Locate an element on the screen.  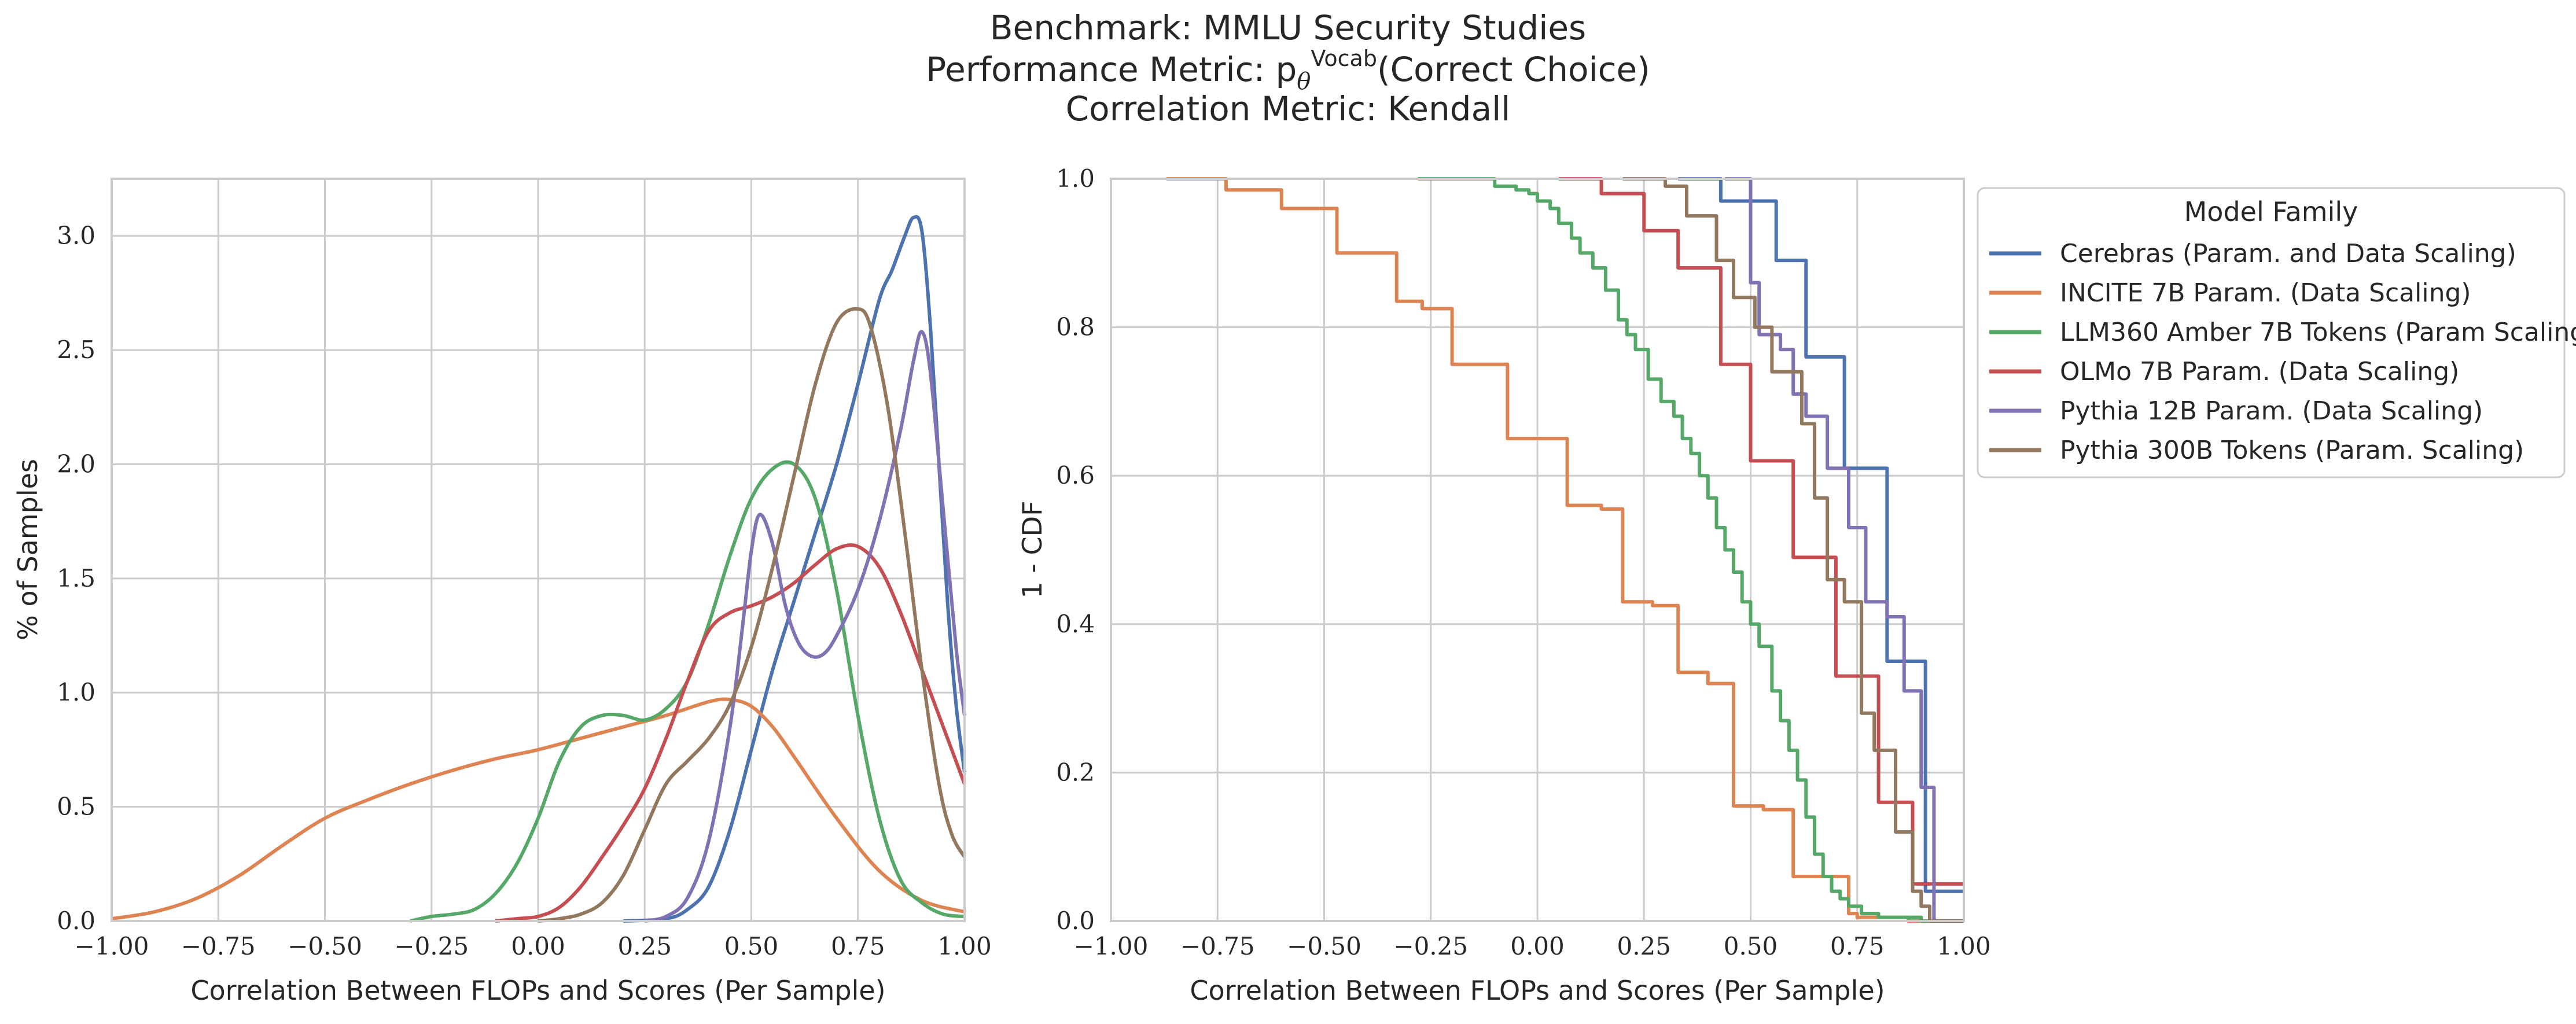
kde-y-tick-label: 1.5 is located at coordinates (76, 578).